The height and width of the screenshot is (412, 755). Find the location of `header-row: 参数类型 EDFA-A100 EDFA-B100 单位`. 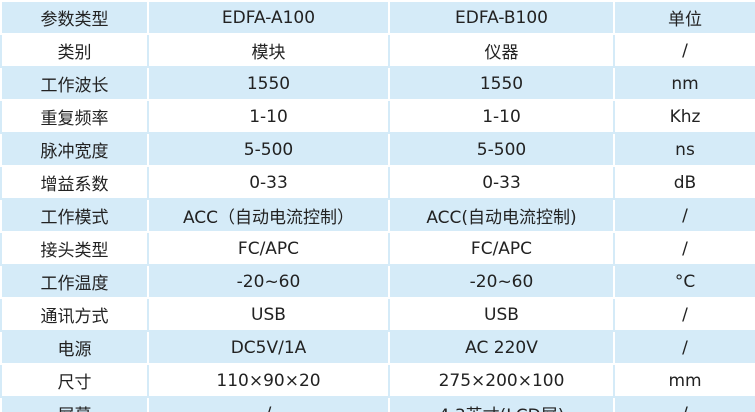

header-row: 参数类型 EDFA-A100 EDFA-B100 单位 is located at coordinates (377, 17).